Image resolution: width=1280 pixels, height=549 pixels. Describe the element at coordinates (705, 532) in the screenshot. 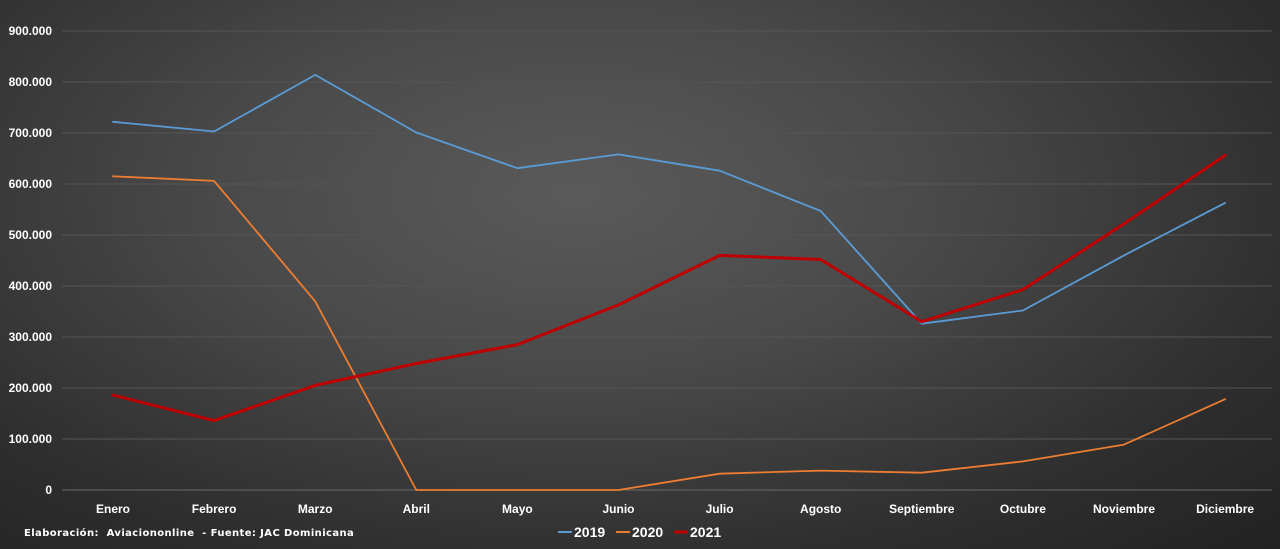

I see `legend-label-2021: 2021` at that location.